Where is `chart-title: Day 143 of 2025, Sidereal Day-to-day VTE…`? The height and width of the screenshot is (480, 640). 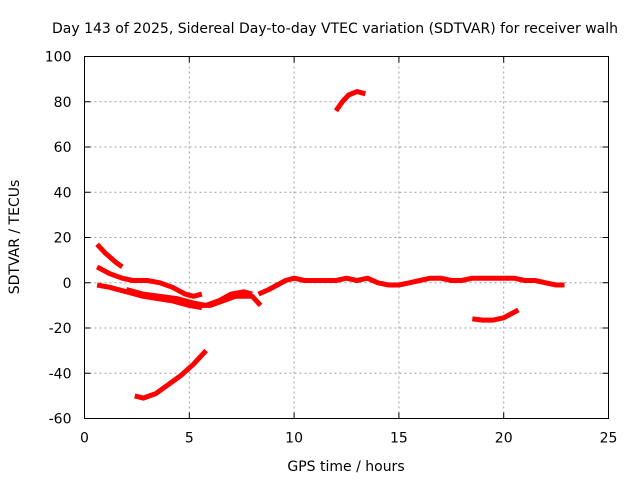
chart-title: Day 143 of 2025, Sidereal Day-to-day VTE… is located at coordinates (335, 29).